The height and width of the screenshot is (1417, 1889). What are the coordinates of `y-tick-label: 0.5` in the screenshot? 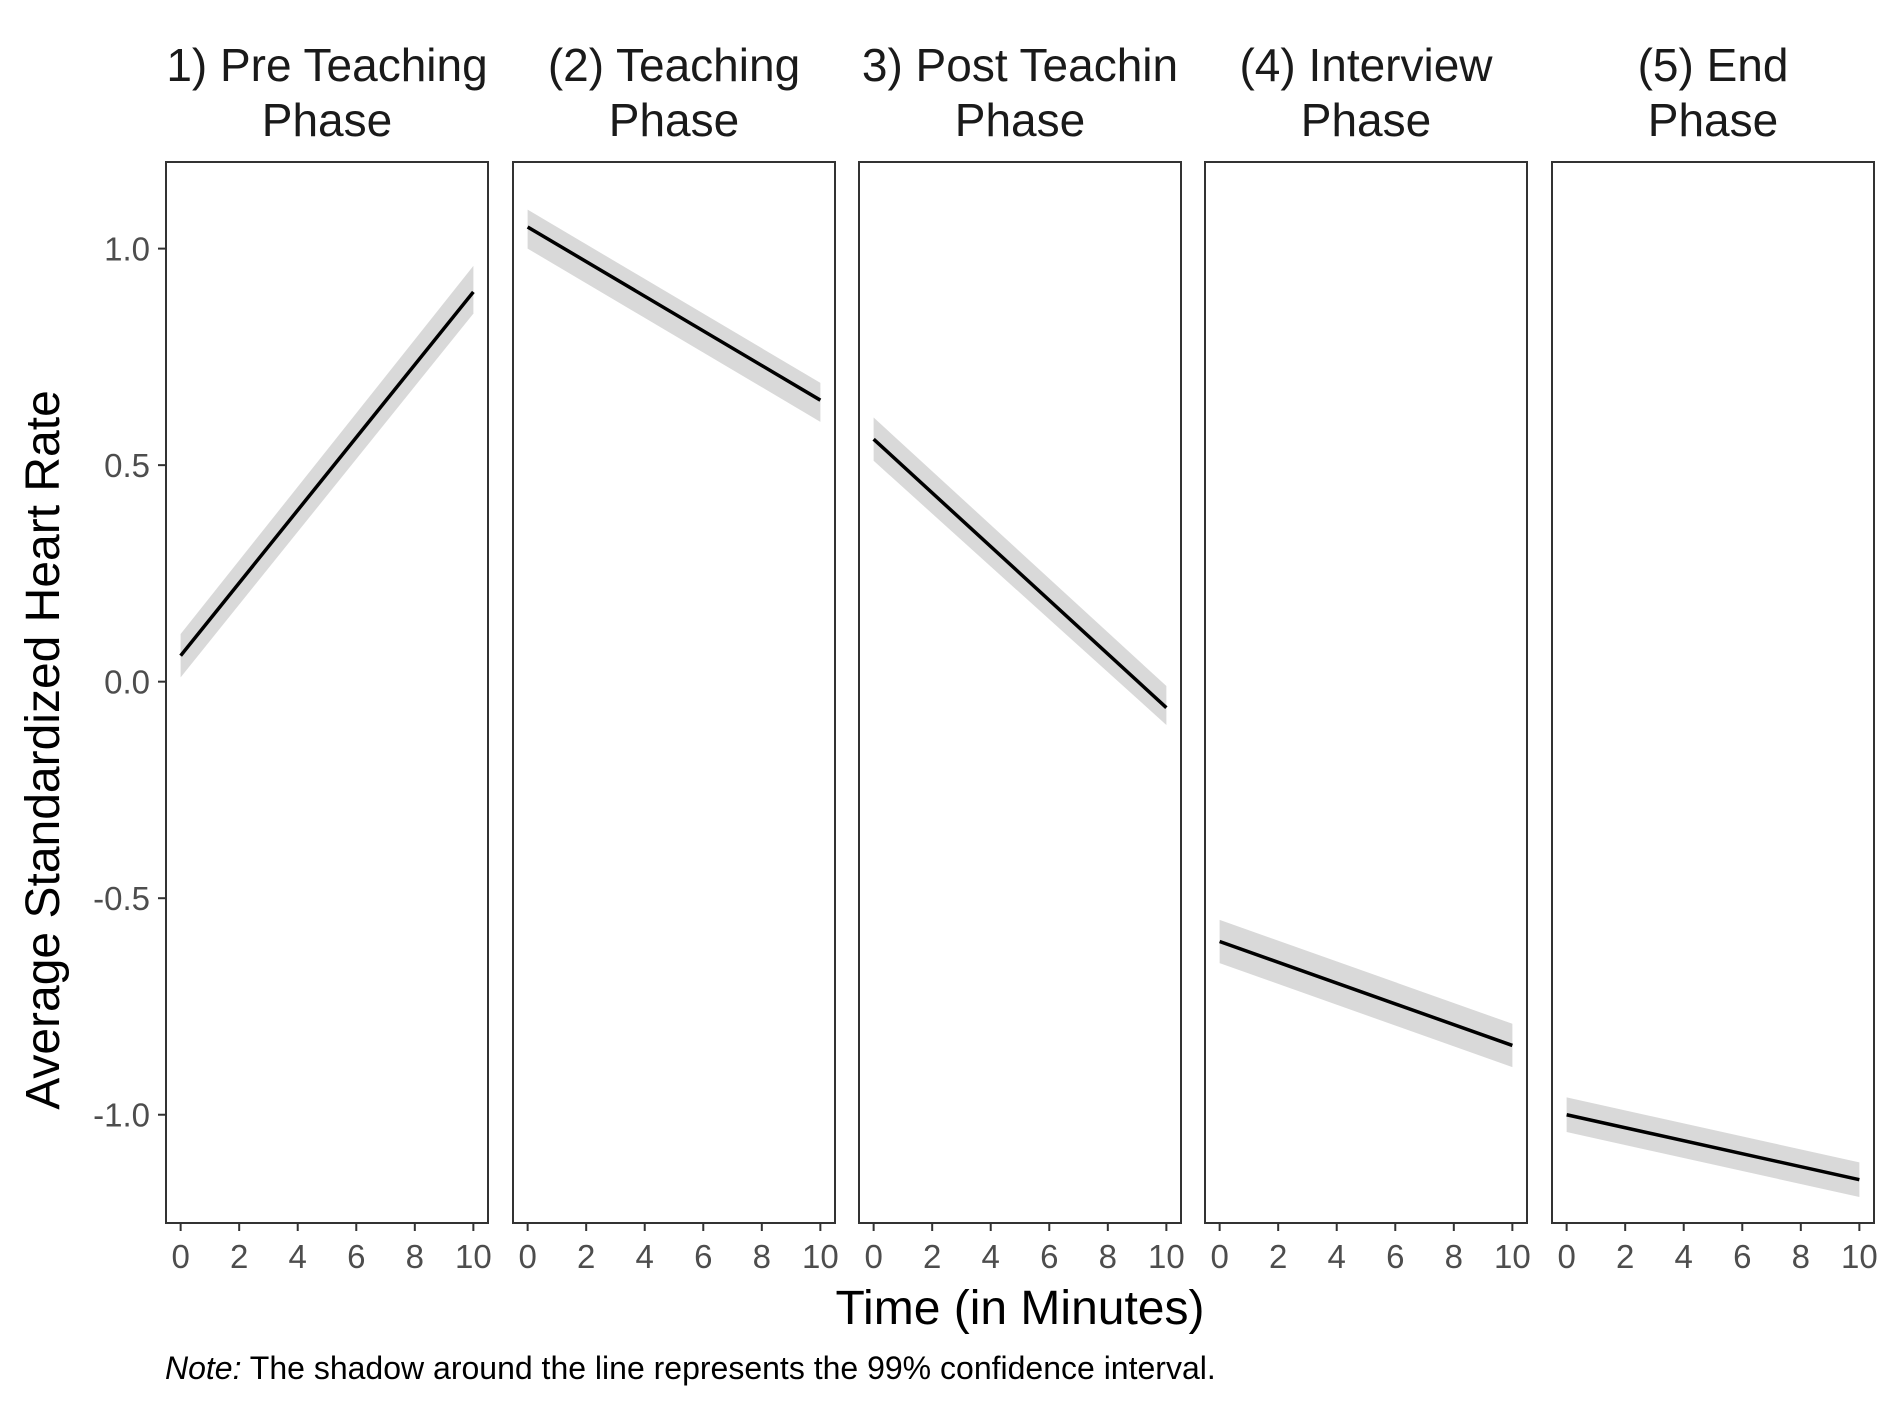 It's located at (127, 465).